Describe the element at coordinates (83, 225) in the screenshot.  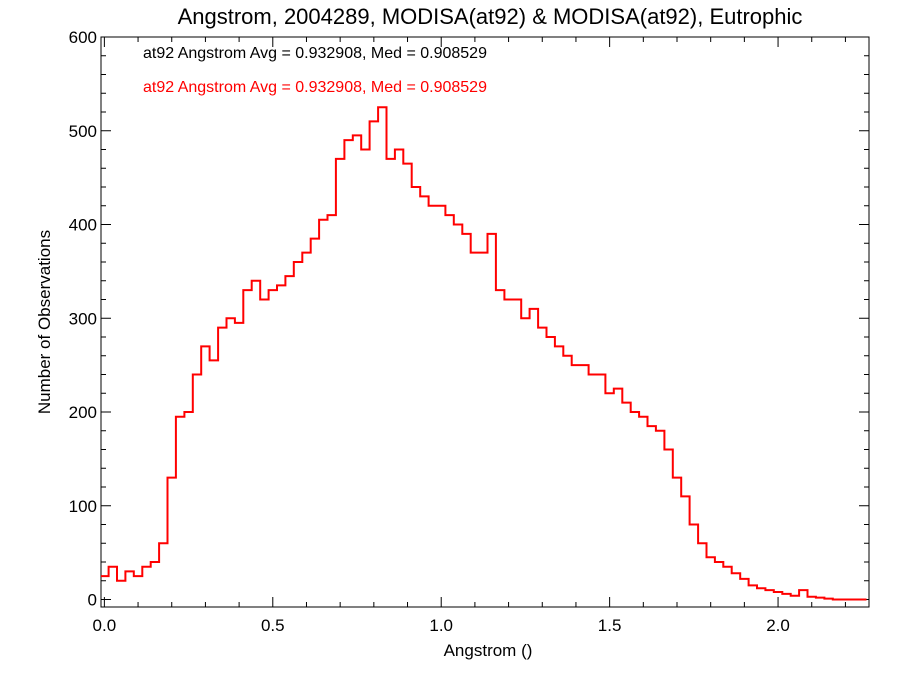
I see `y-tick-label: 400` at that location.